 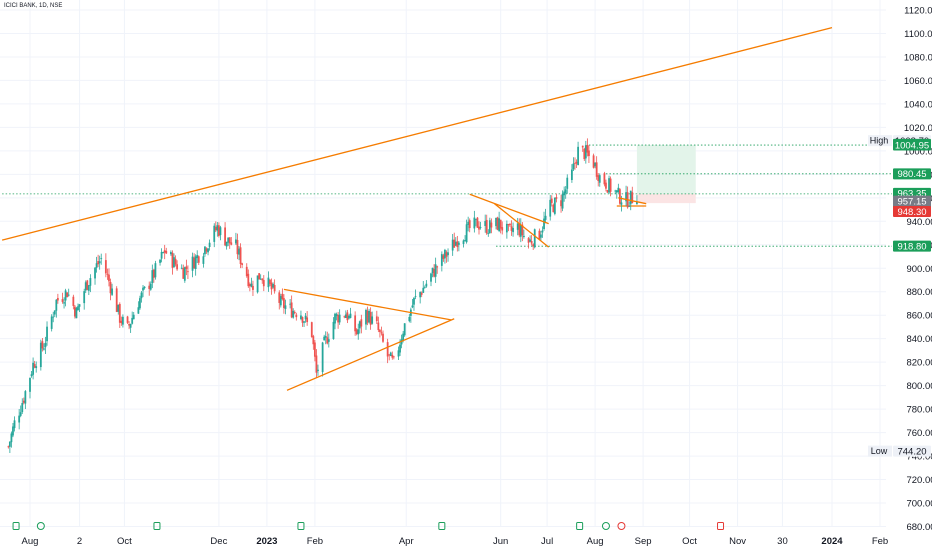 I want to click on y-tick-label: 1000.00, so click(x=918, y=151).